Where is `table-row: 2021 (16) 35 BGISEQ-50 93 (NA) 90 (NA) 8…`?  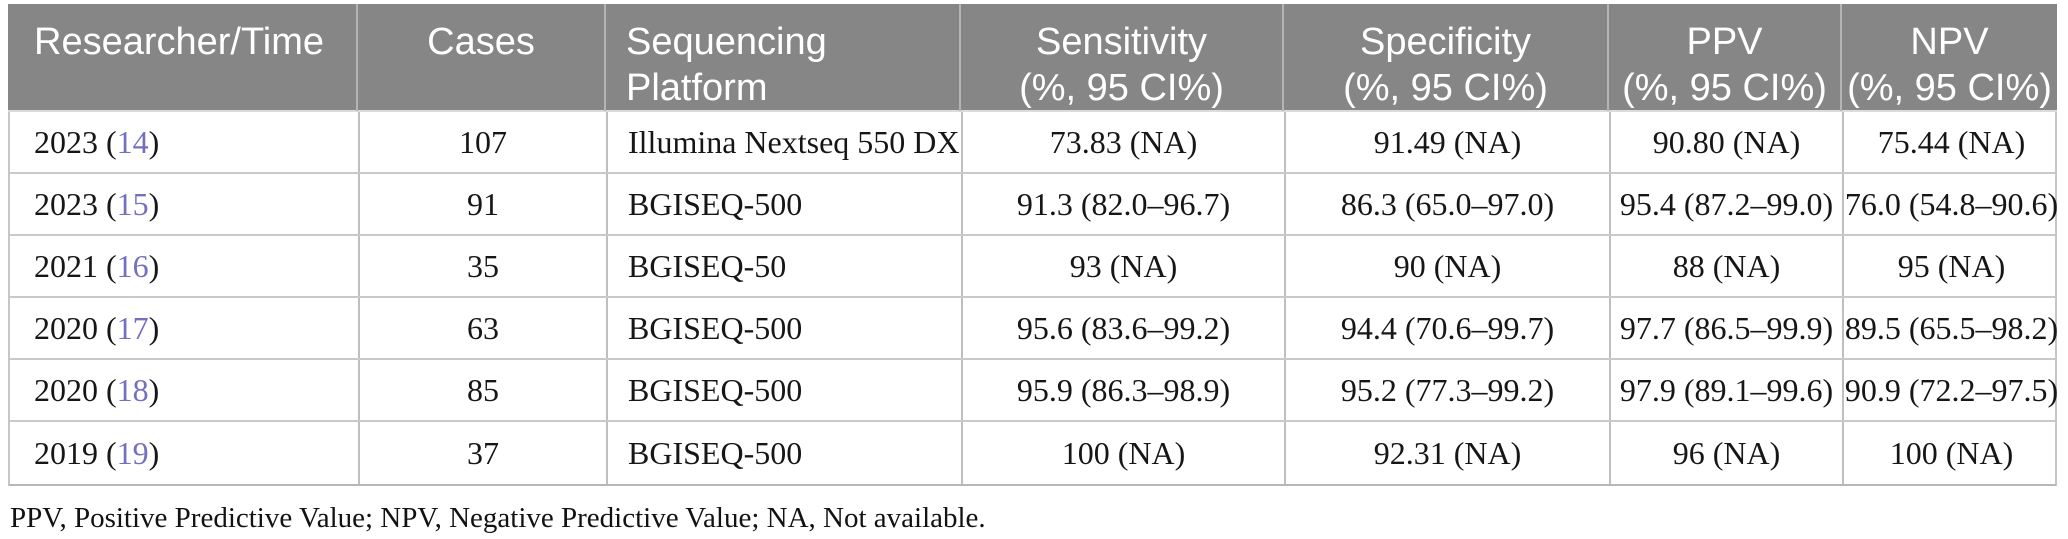
table-row: 2021 (16) 35 BGISEQ-50 93 (NA) 90 (NA) 8… is located at coordinates (1032, 267).